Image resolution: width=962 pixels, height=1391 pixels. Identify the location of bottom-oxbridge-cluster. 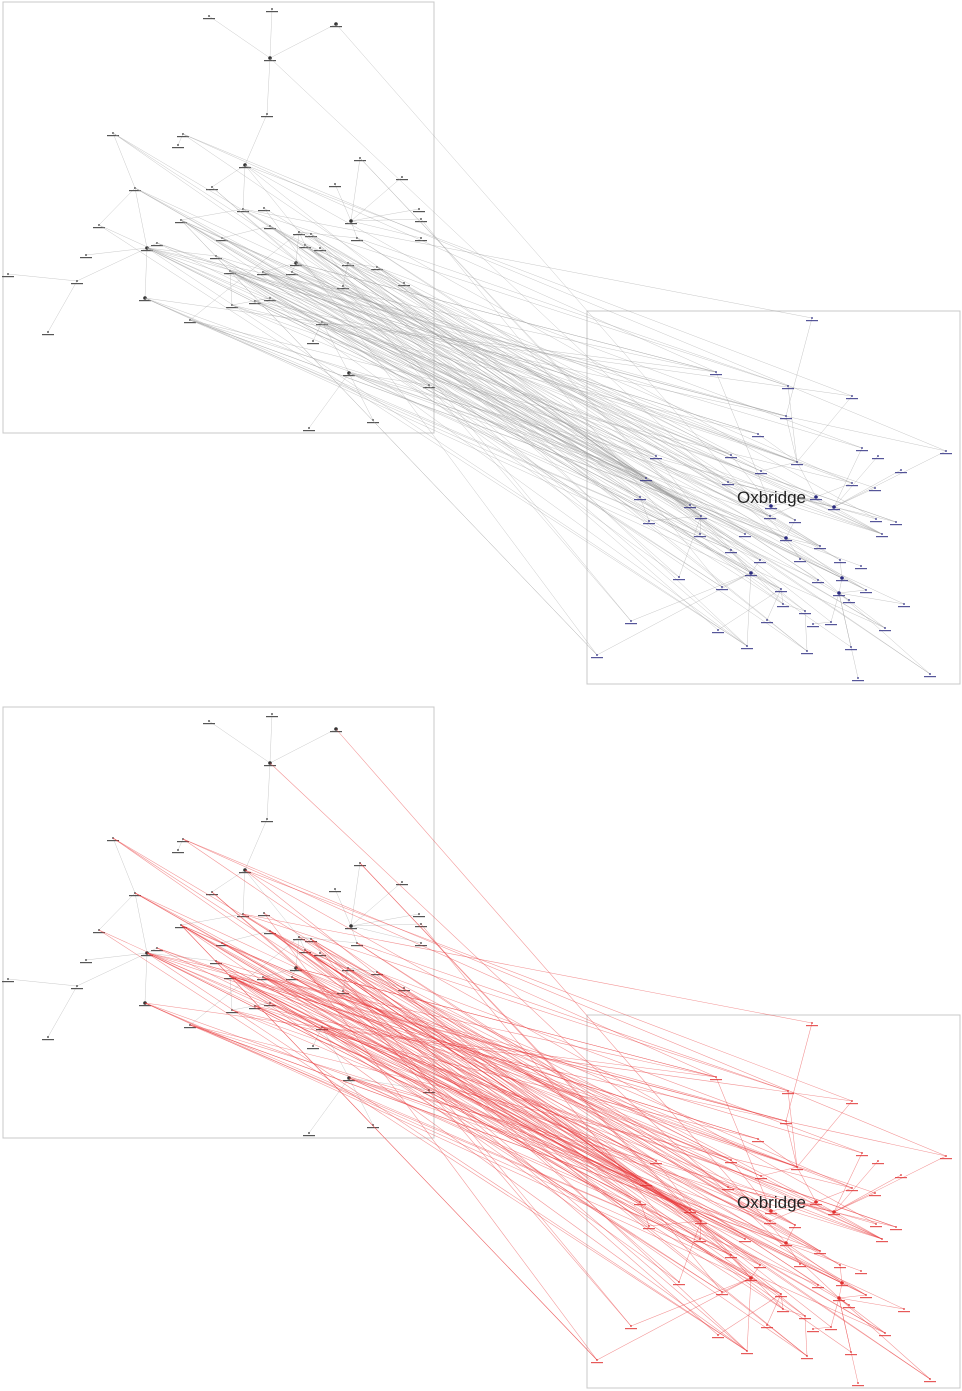
(771, 1204).